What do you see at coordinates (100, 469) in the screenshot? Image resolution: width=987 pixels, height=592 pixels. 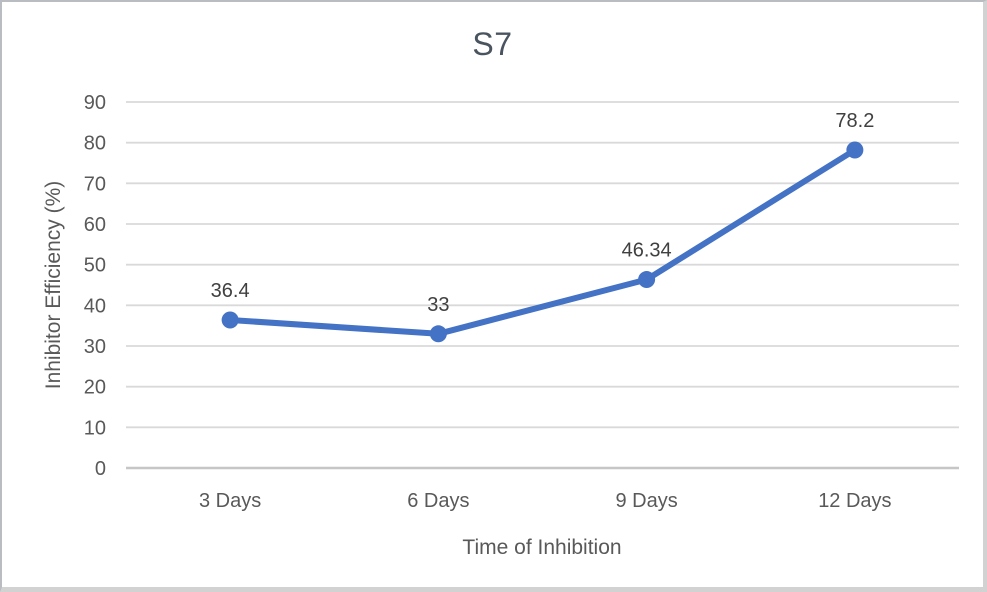 I see `y-tick-label: 0` at bounding box center [100, 469].